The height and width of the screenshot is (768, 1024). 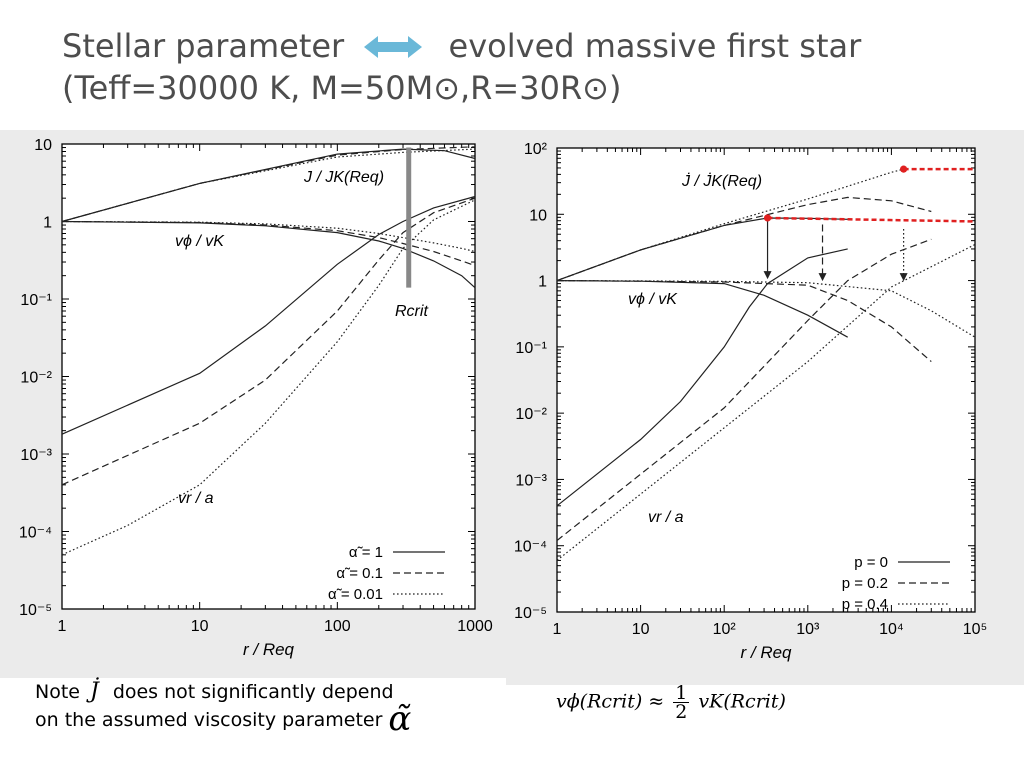 What do you see at coordinates (891, 629) in the screenshot?
I see `c1-x-tick-label: 10⁴` at bounding box center [891, 629].